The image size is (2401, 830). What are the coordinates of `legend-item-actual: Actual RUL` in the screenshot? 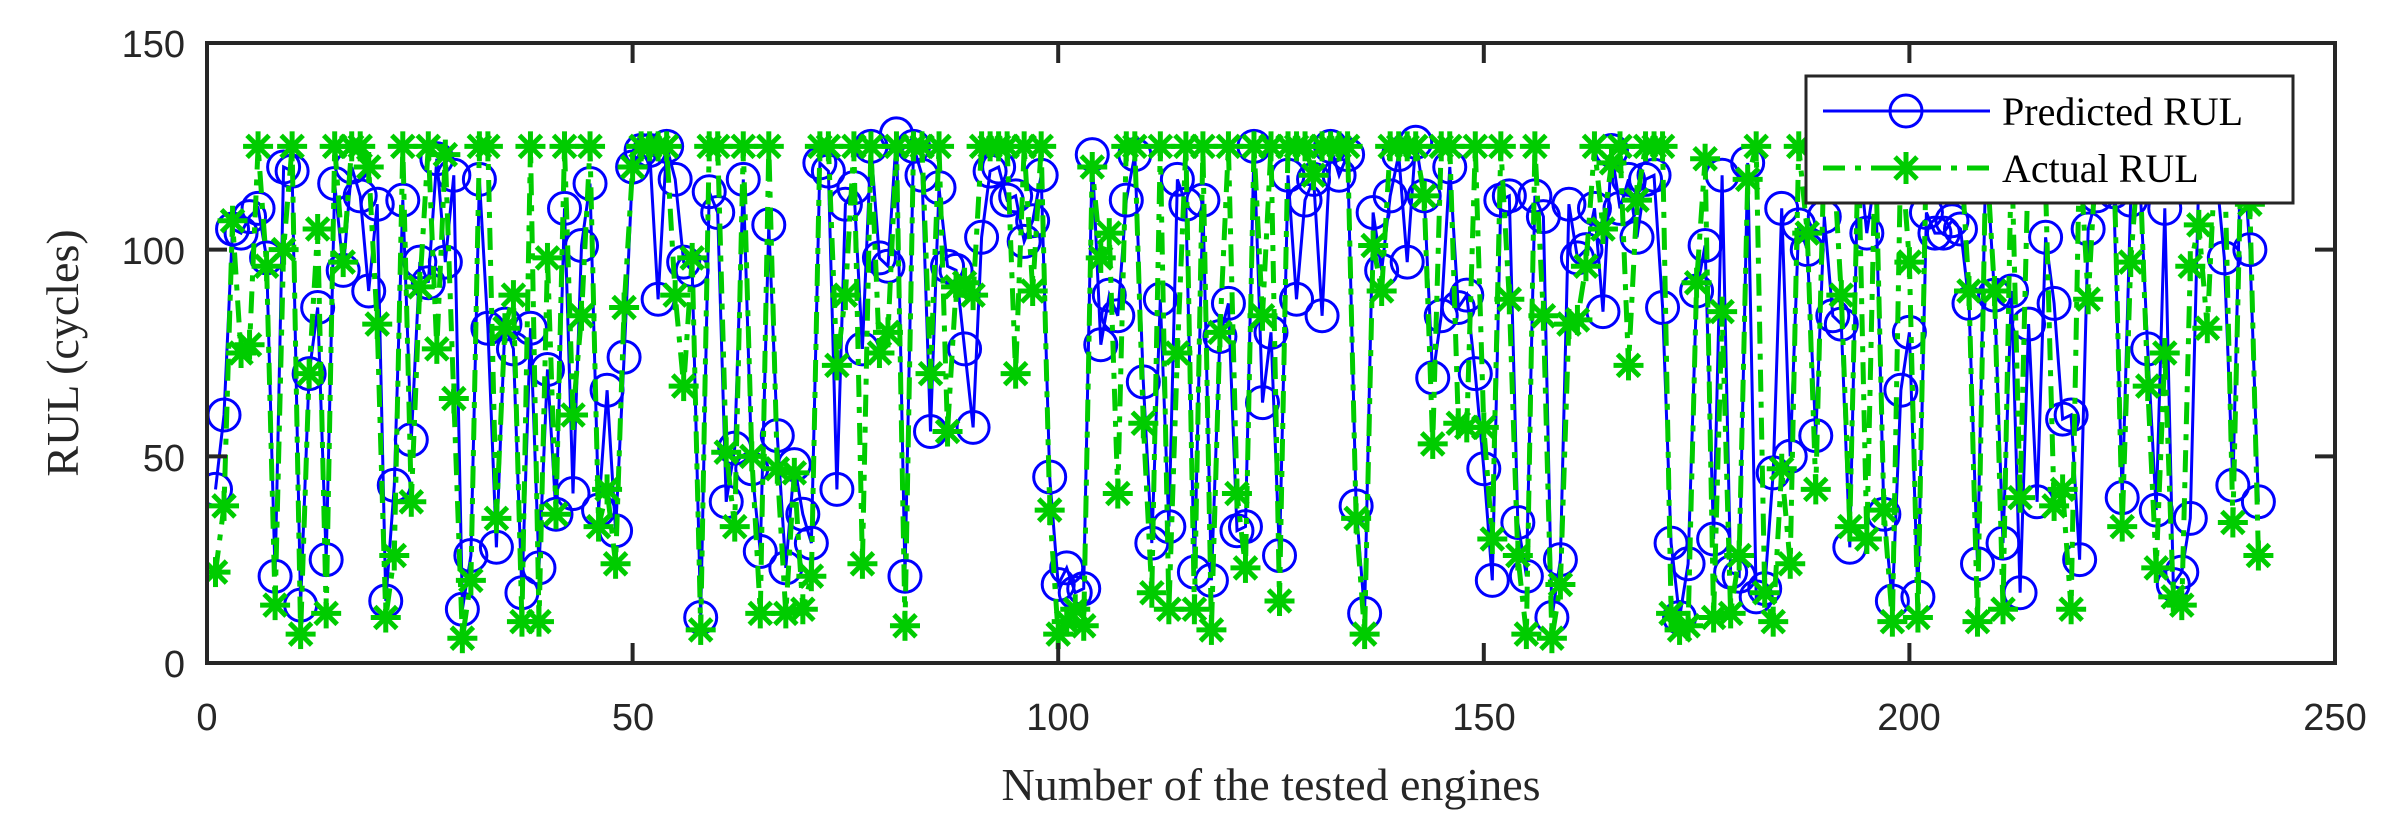 It's located at (2011, 168).